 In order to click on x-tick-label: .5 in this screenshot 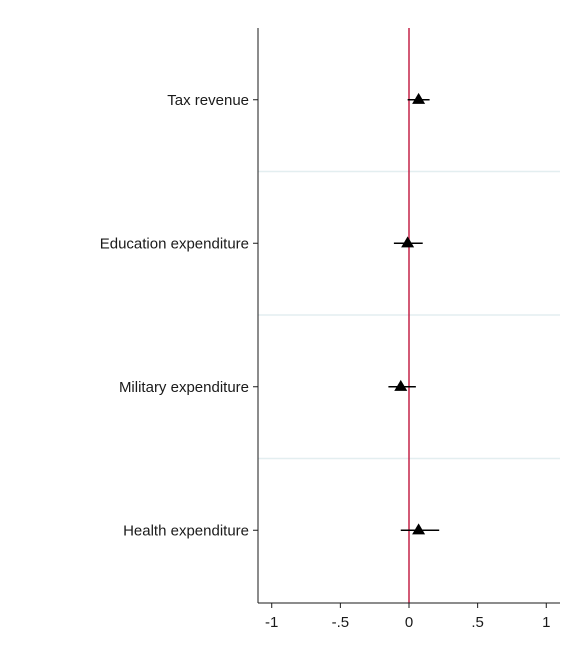, I will do `click(477, 622)`.